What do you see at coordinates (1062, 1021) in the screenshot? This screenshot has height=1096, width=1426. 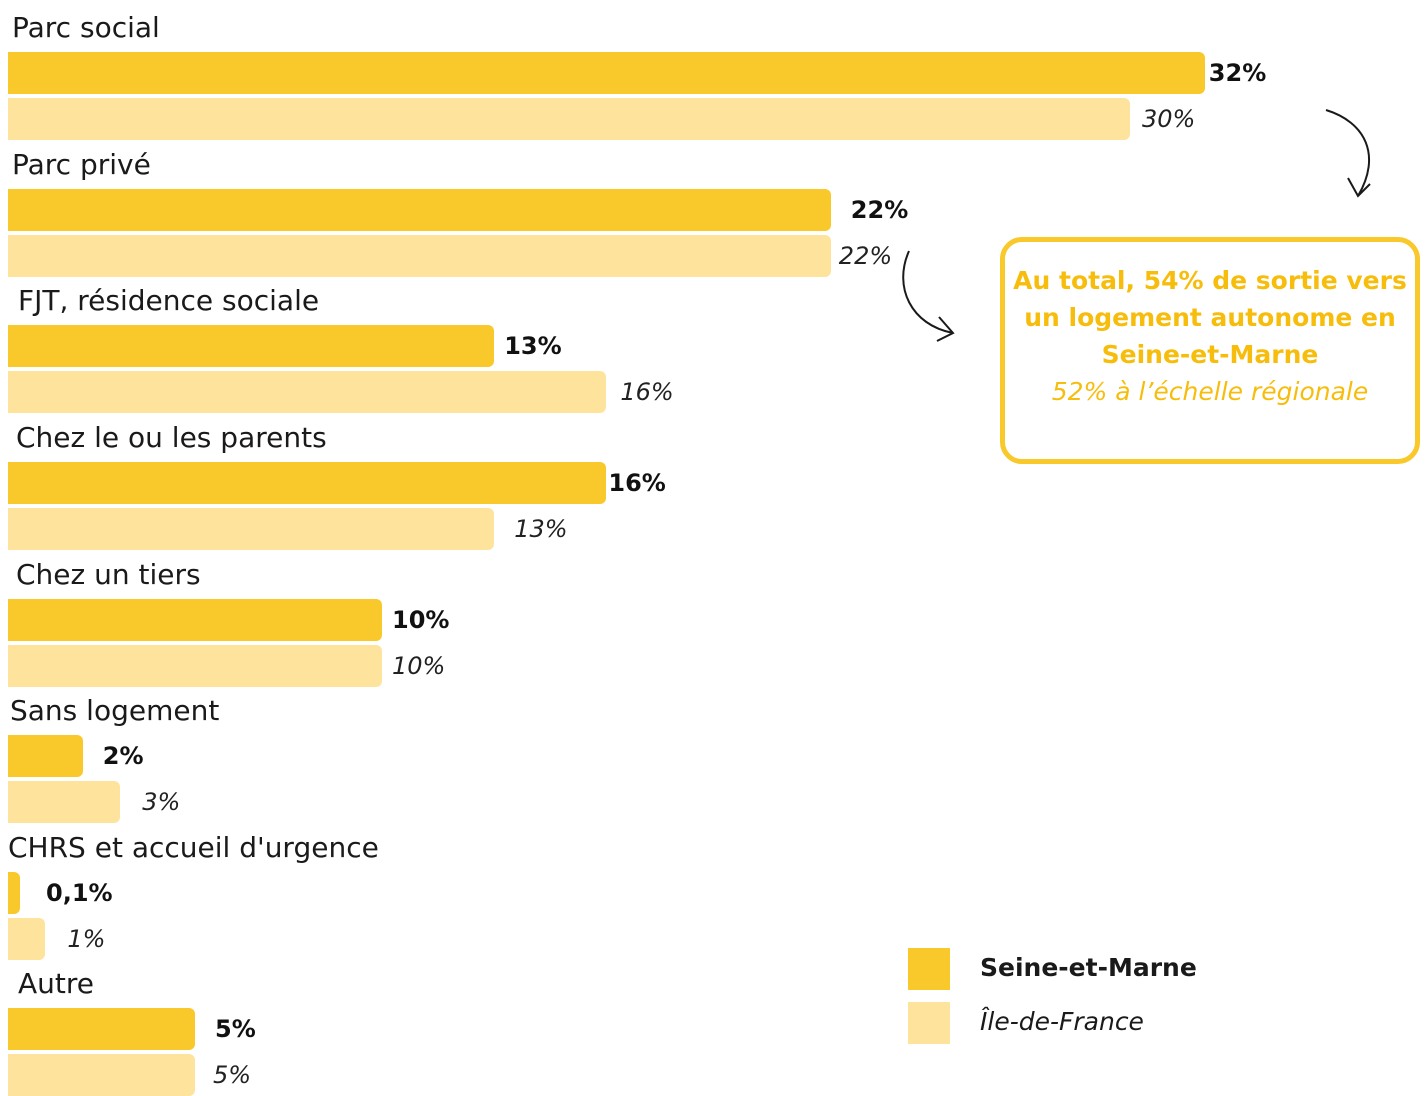 I see `legend-label: Île-de-France` at bounding box center [1062, 1021].